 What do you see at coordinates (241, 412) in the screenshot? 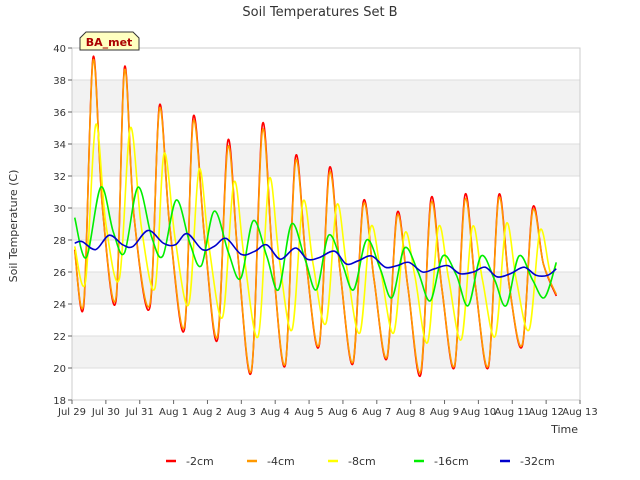
I see `x-tick-label: Aug 3` at bounding box center [241, 412].